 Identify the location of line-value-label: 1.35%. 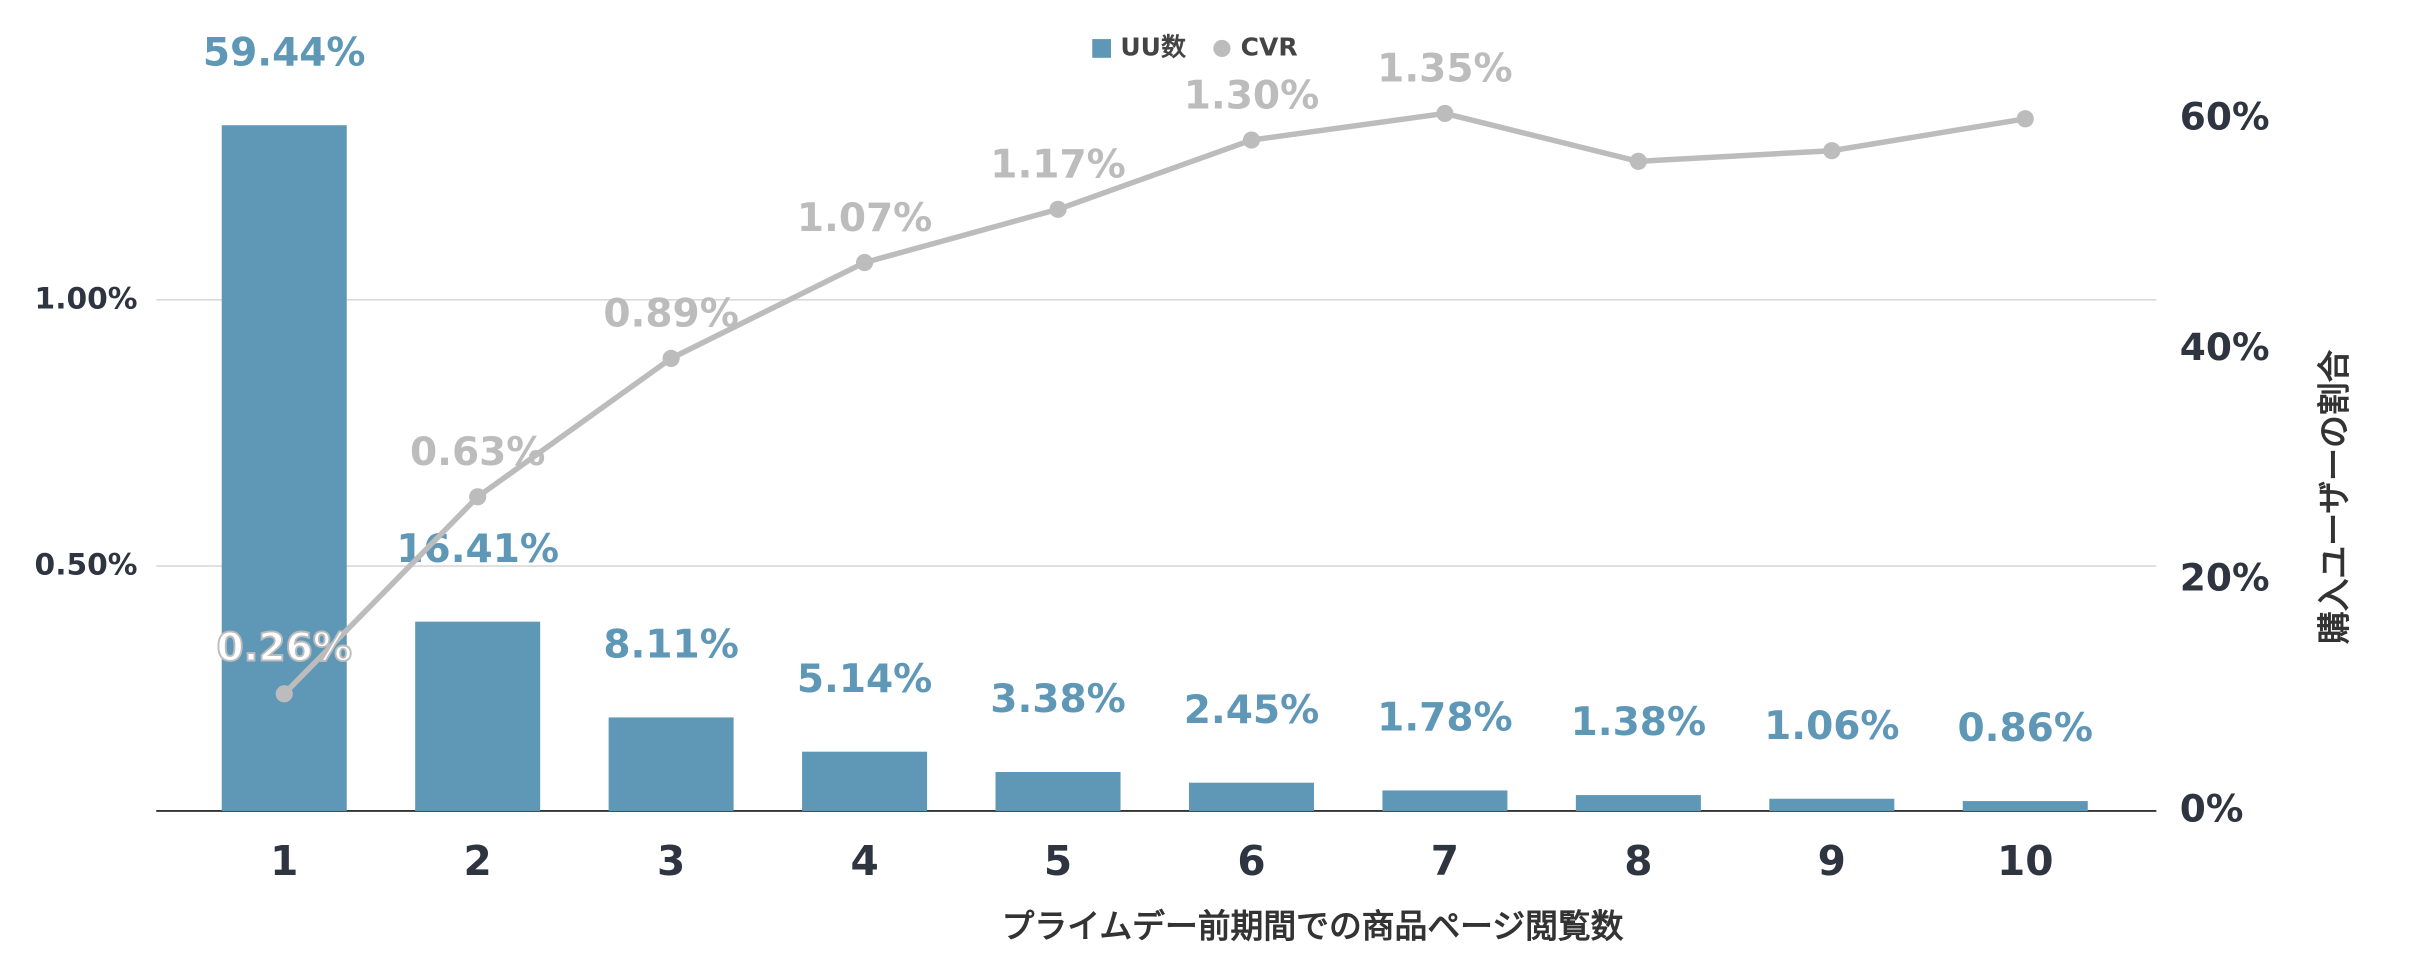
(1444, 69).